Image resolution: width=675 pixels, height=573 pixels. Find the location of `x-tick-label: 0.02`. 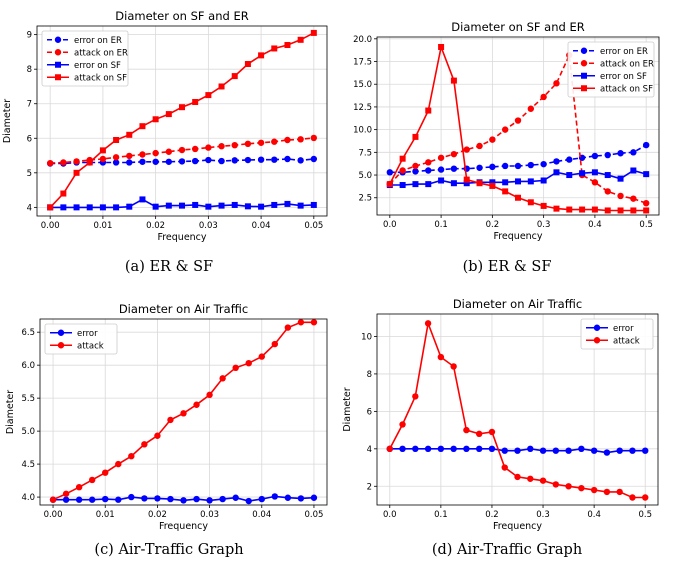

x-tick-label: 0.02 is located at coordinates (157, 515).